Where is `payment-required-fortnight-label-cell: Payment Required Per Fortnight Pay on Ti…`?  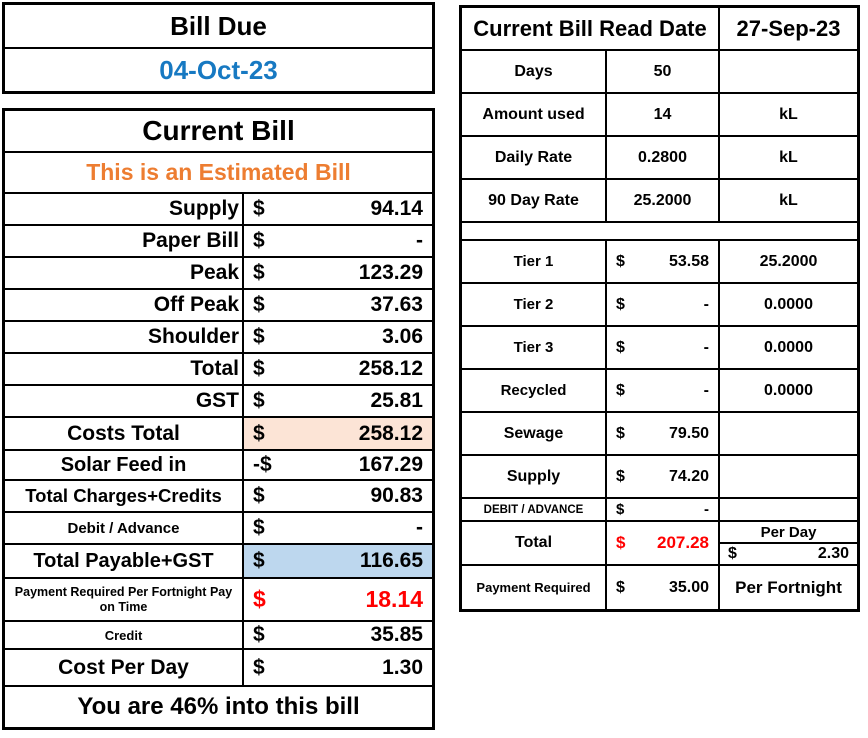 payment-required-fortnight-label-cell: Payment Required Per Fortnight Pay on Ti… is located at coordinates (124, 599).